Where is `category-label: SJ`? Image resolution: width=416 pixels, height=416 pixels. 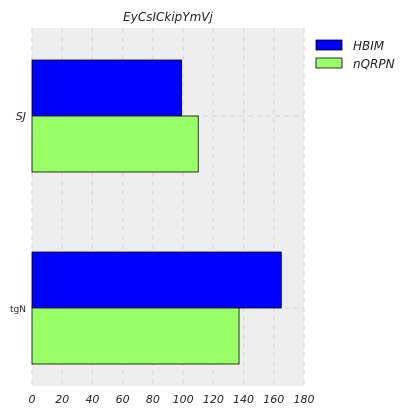
category-label: SJ is located at coordinates (21, 116).